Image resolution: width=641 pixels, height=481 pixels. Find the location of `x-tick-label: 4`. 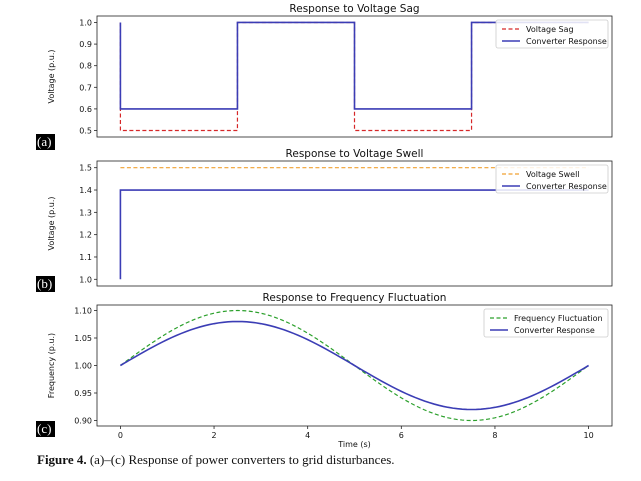

x-tick-label: 4 is located at coordinates (307, 435).